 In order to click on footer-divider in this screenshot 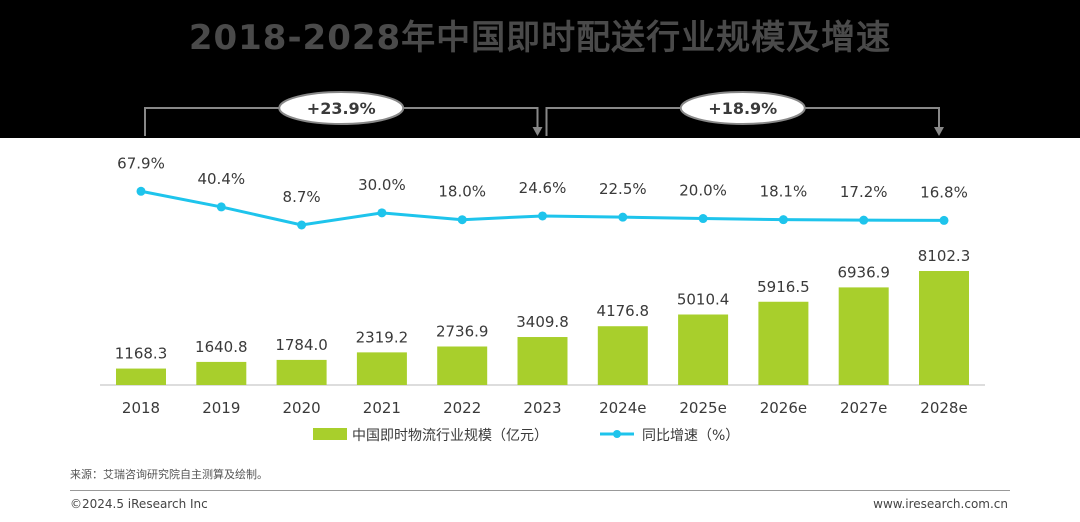, I will do `click(540, 490)`.